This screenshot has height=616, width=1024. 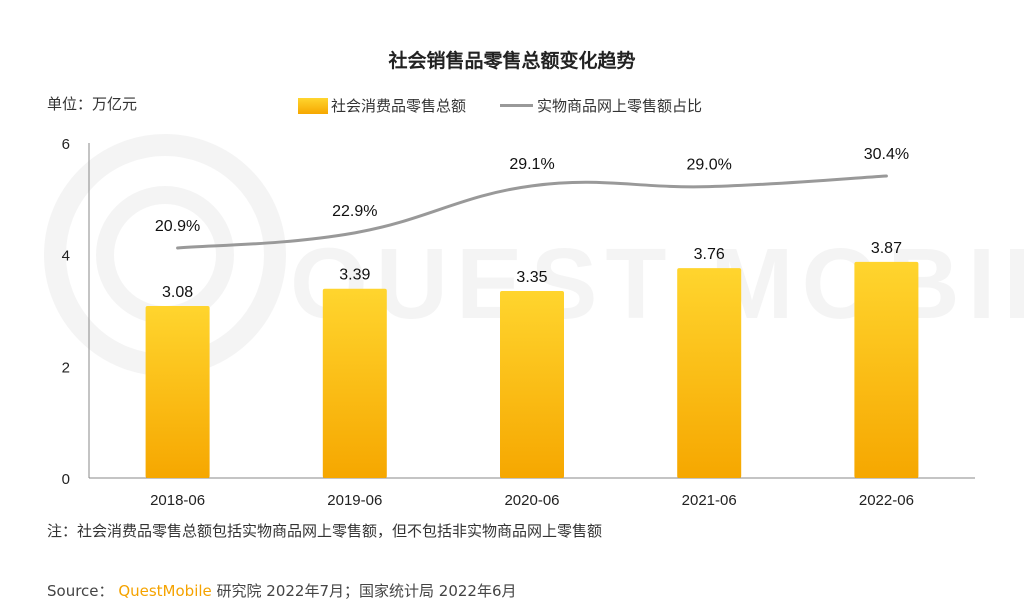 I want to click on x-tick-label: 2018-06, so click(x=177, y=500).